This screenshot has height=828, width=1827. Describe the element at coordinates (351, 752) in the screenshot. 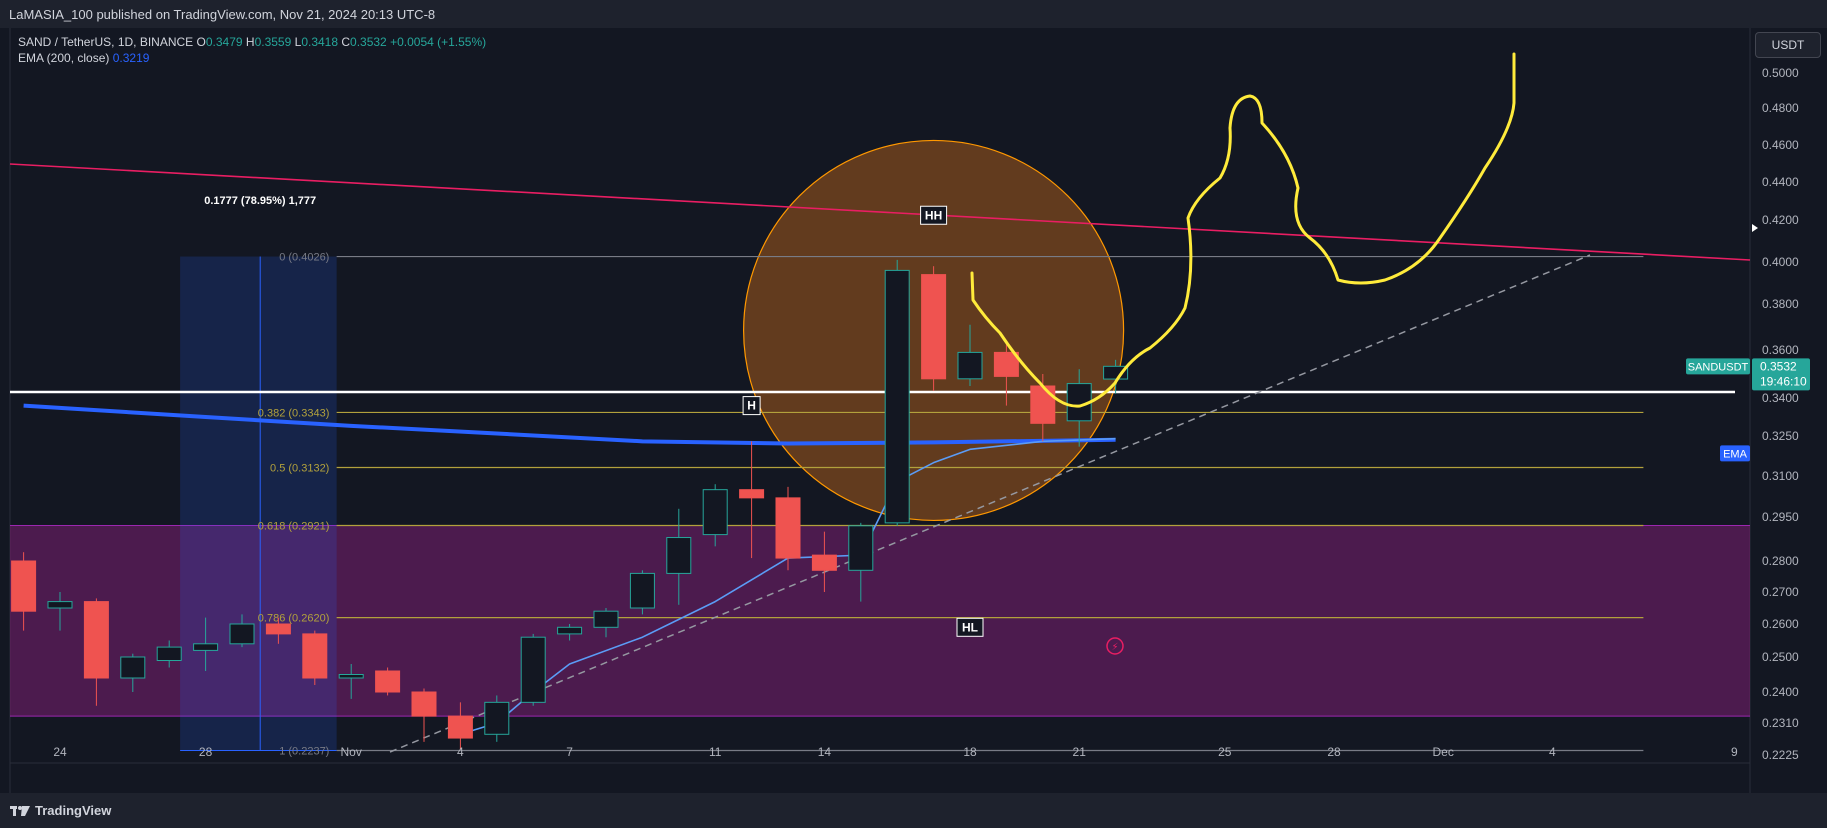

I see `time-tick-label: Nov` at that location.